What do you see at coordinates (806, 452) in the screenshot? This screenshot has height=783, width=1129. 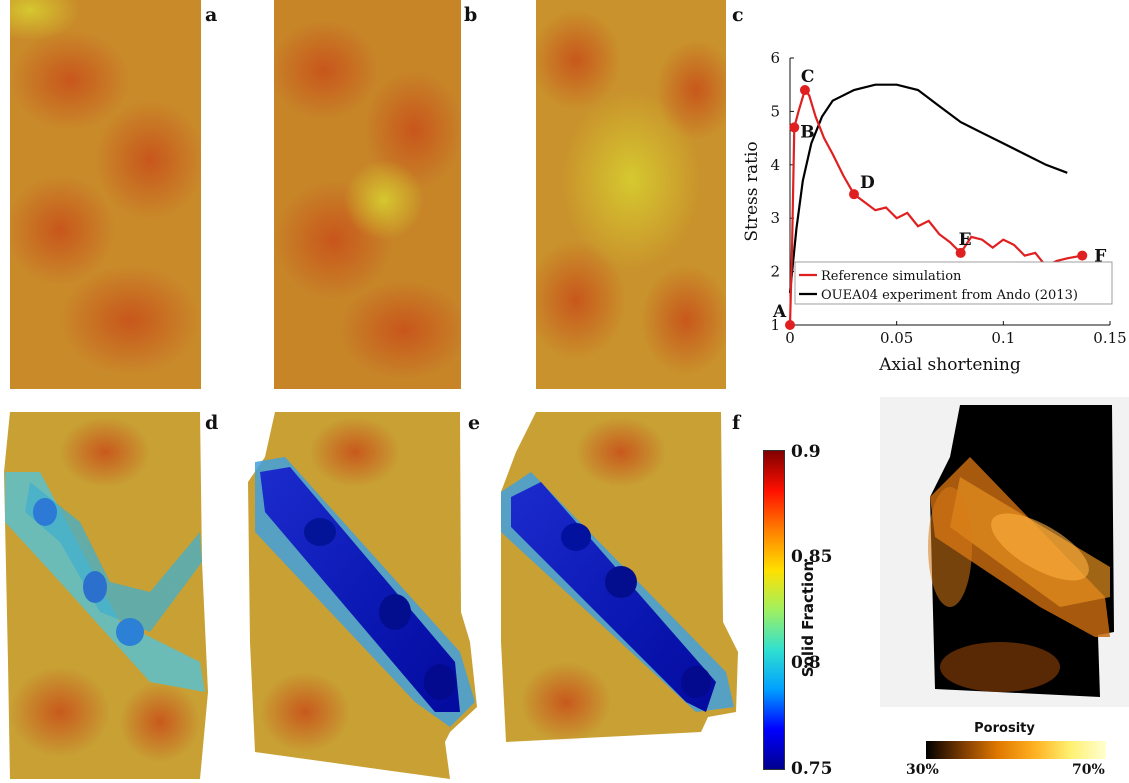 I see `colorbar-tick-0: 0.9` at bounding box center [806, 452].